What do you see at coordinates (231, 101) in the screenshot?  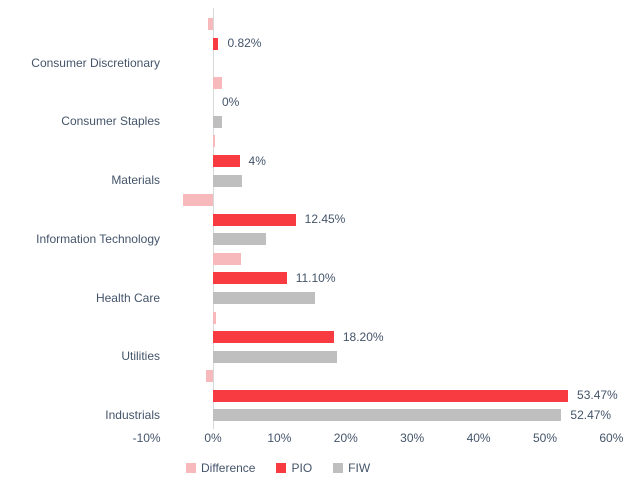 I see `bar-value-label: 0%` at bounding box center [231, 101].